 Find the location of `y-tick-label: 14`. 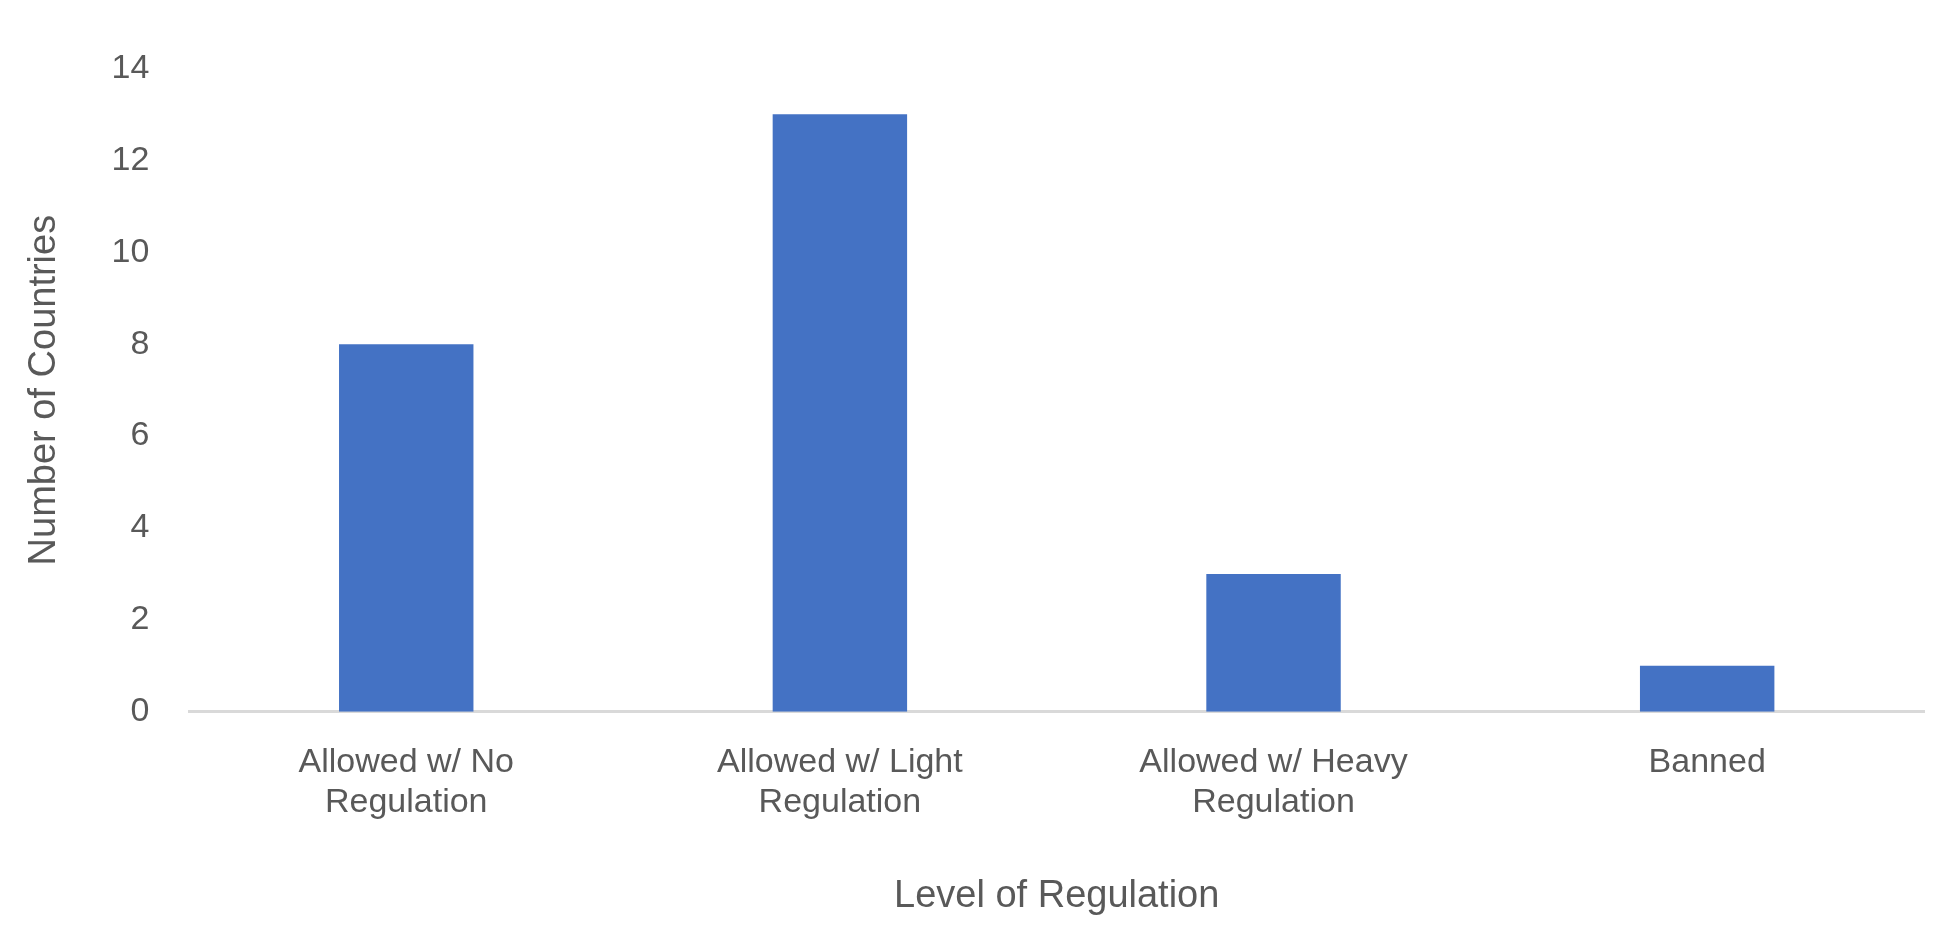

y-tick-label: 14 is located at coordinates (130, 65).